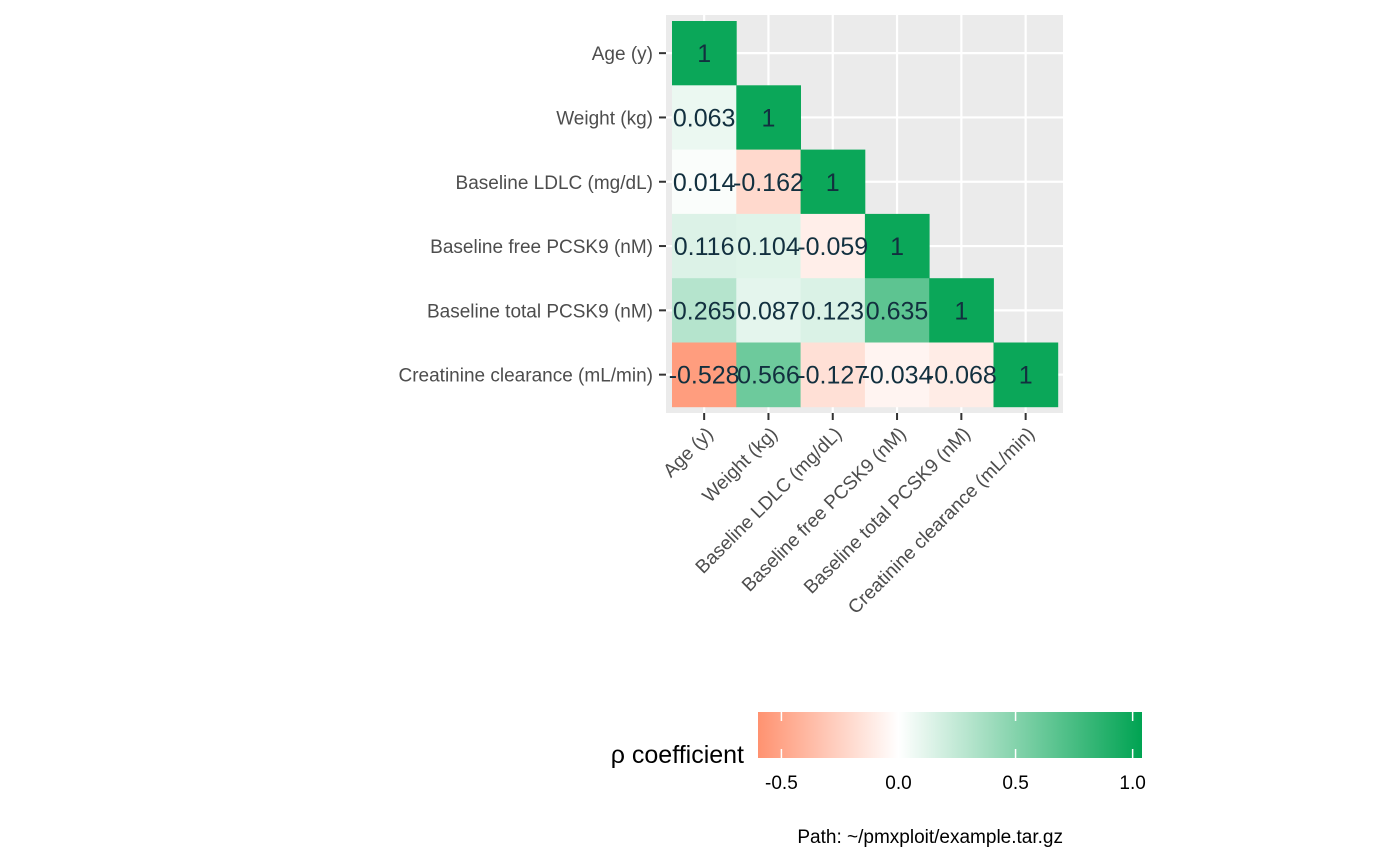  What do you see at coordinates (898, 783) in the screenshot?
I see `legend-tick-label: 0.0` at bounding box center [898, 783].